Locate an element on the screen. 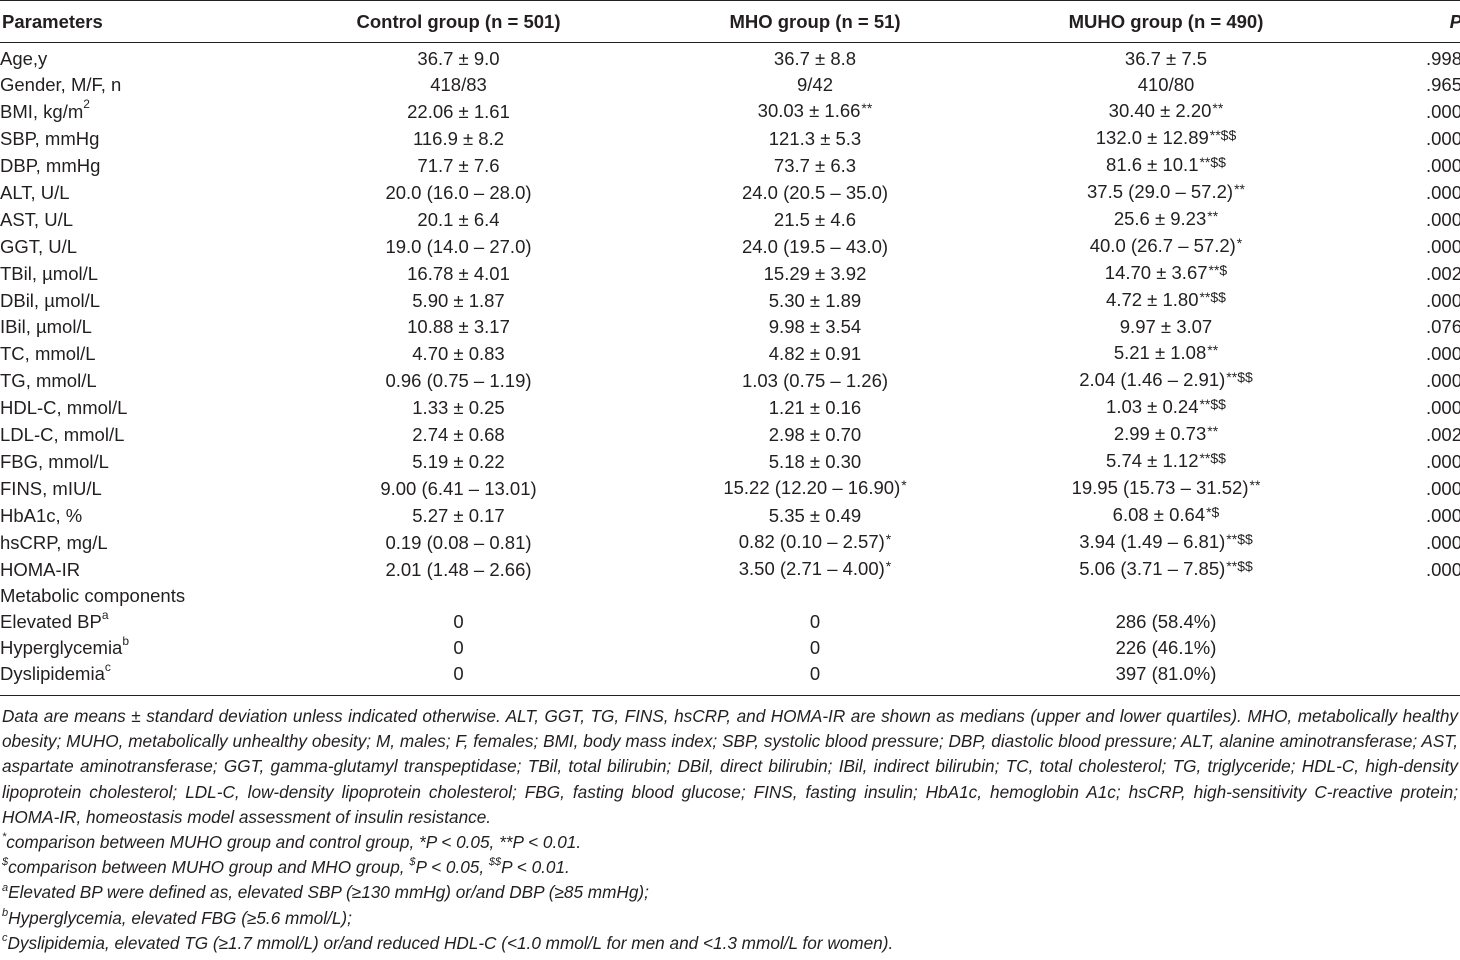  parameter-label: ALT, U/L is located at coordinates (35, 192).